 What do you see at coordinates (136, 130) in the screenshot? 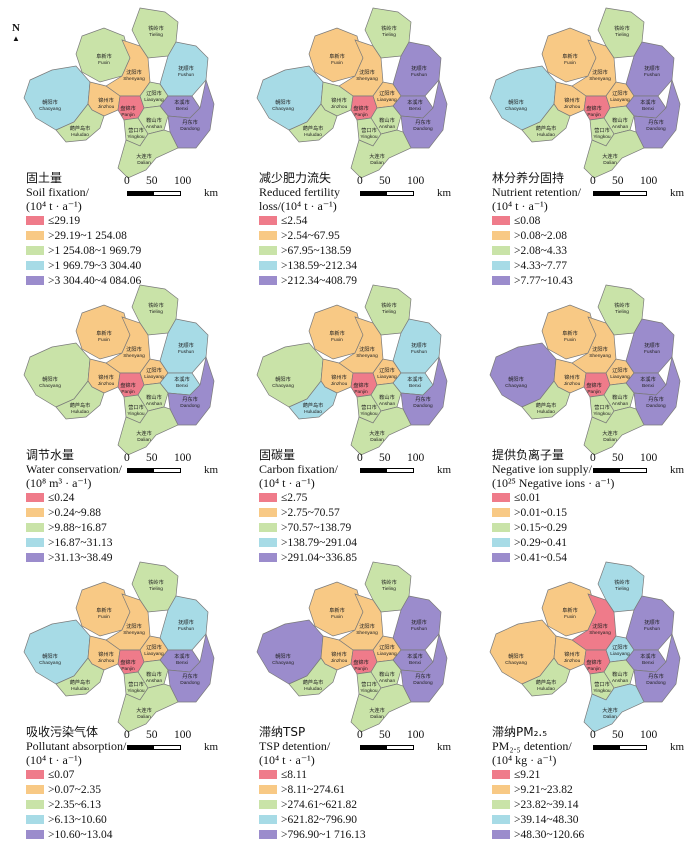
I see `city-label-zh: 营口市` at bounding box center [136, 130].